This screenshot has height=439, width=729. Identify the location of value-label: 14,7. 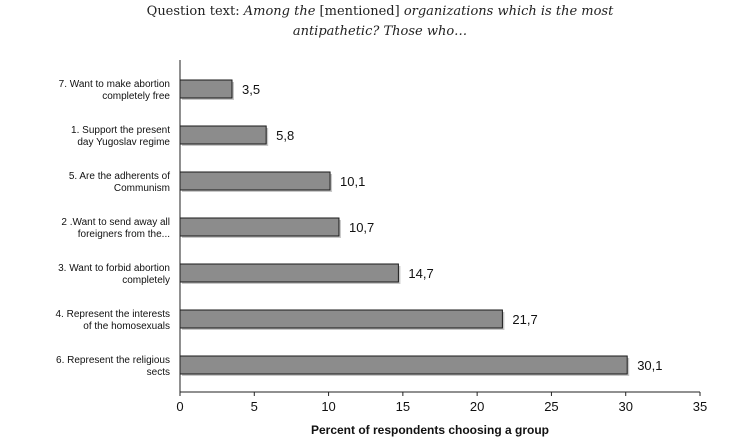
(420, 273).